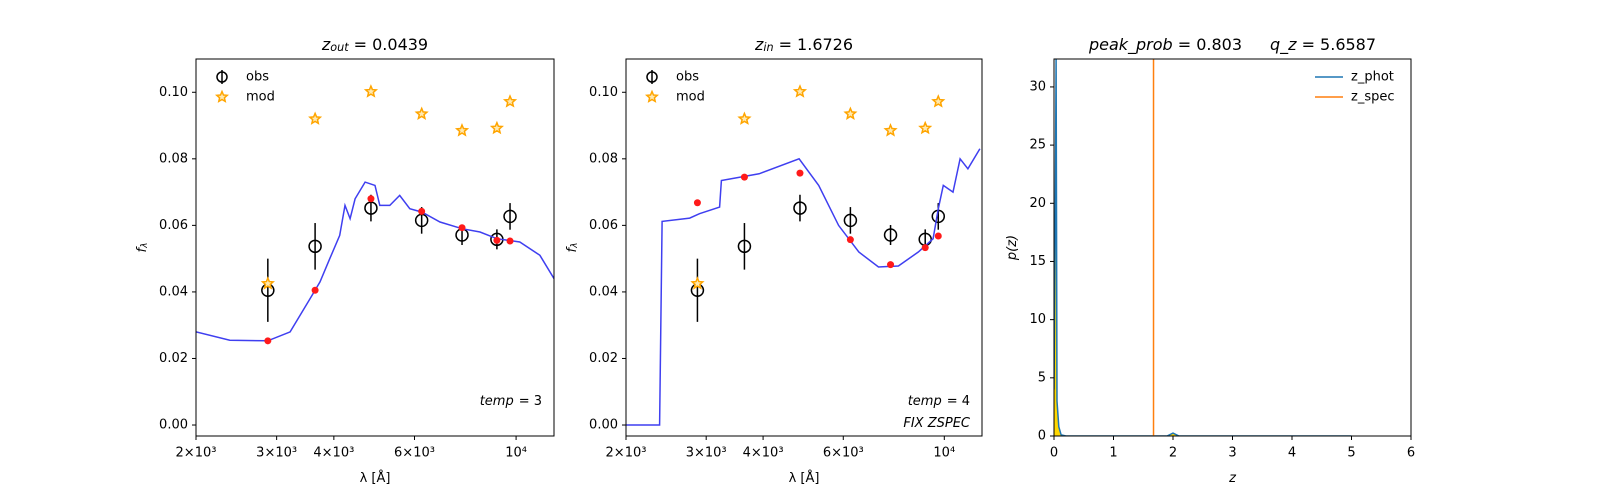  Describe the element at coordinates (530, 401) in the screenshot. I see `annotation-part: = 3` at that location.